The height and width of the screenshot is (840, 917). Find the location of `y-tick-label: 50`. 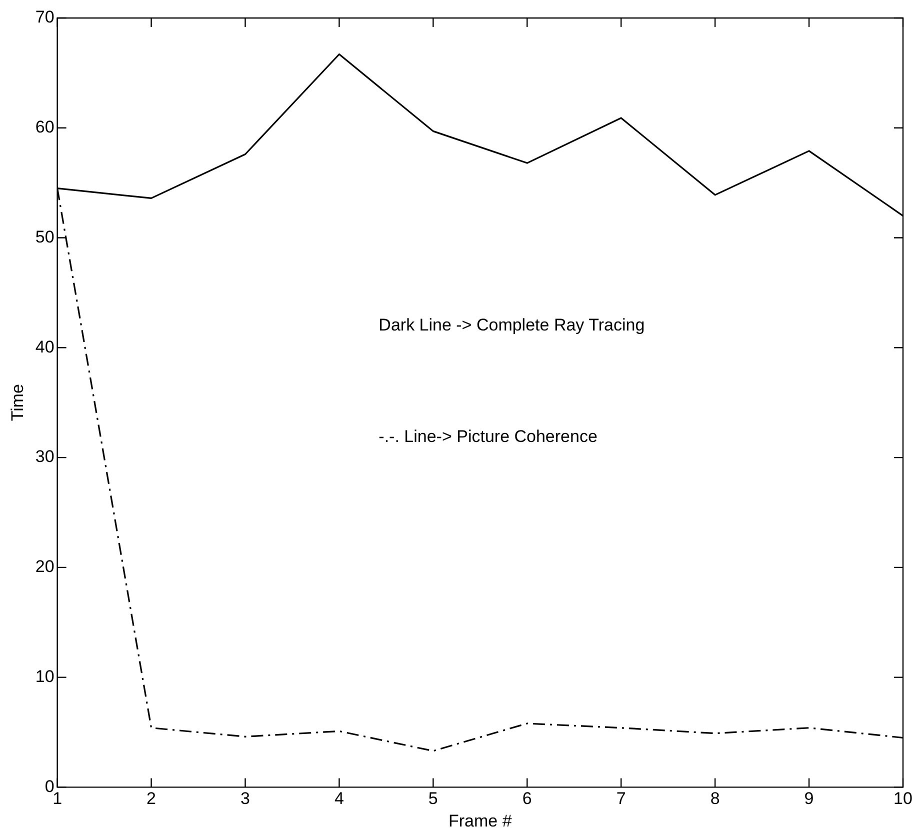

y-tick-label: 50 is located at coordinates (44, 236).